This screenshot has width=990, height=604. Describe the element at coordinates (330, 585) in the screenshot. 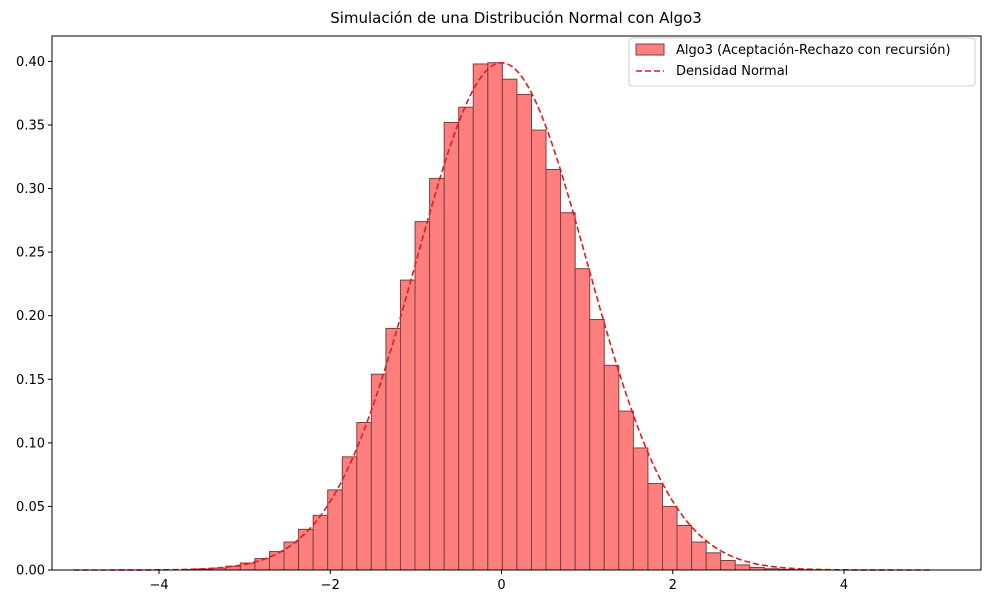

I see `x-tick-label: −2` at that location.